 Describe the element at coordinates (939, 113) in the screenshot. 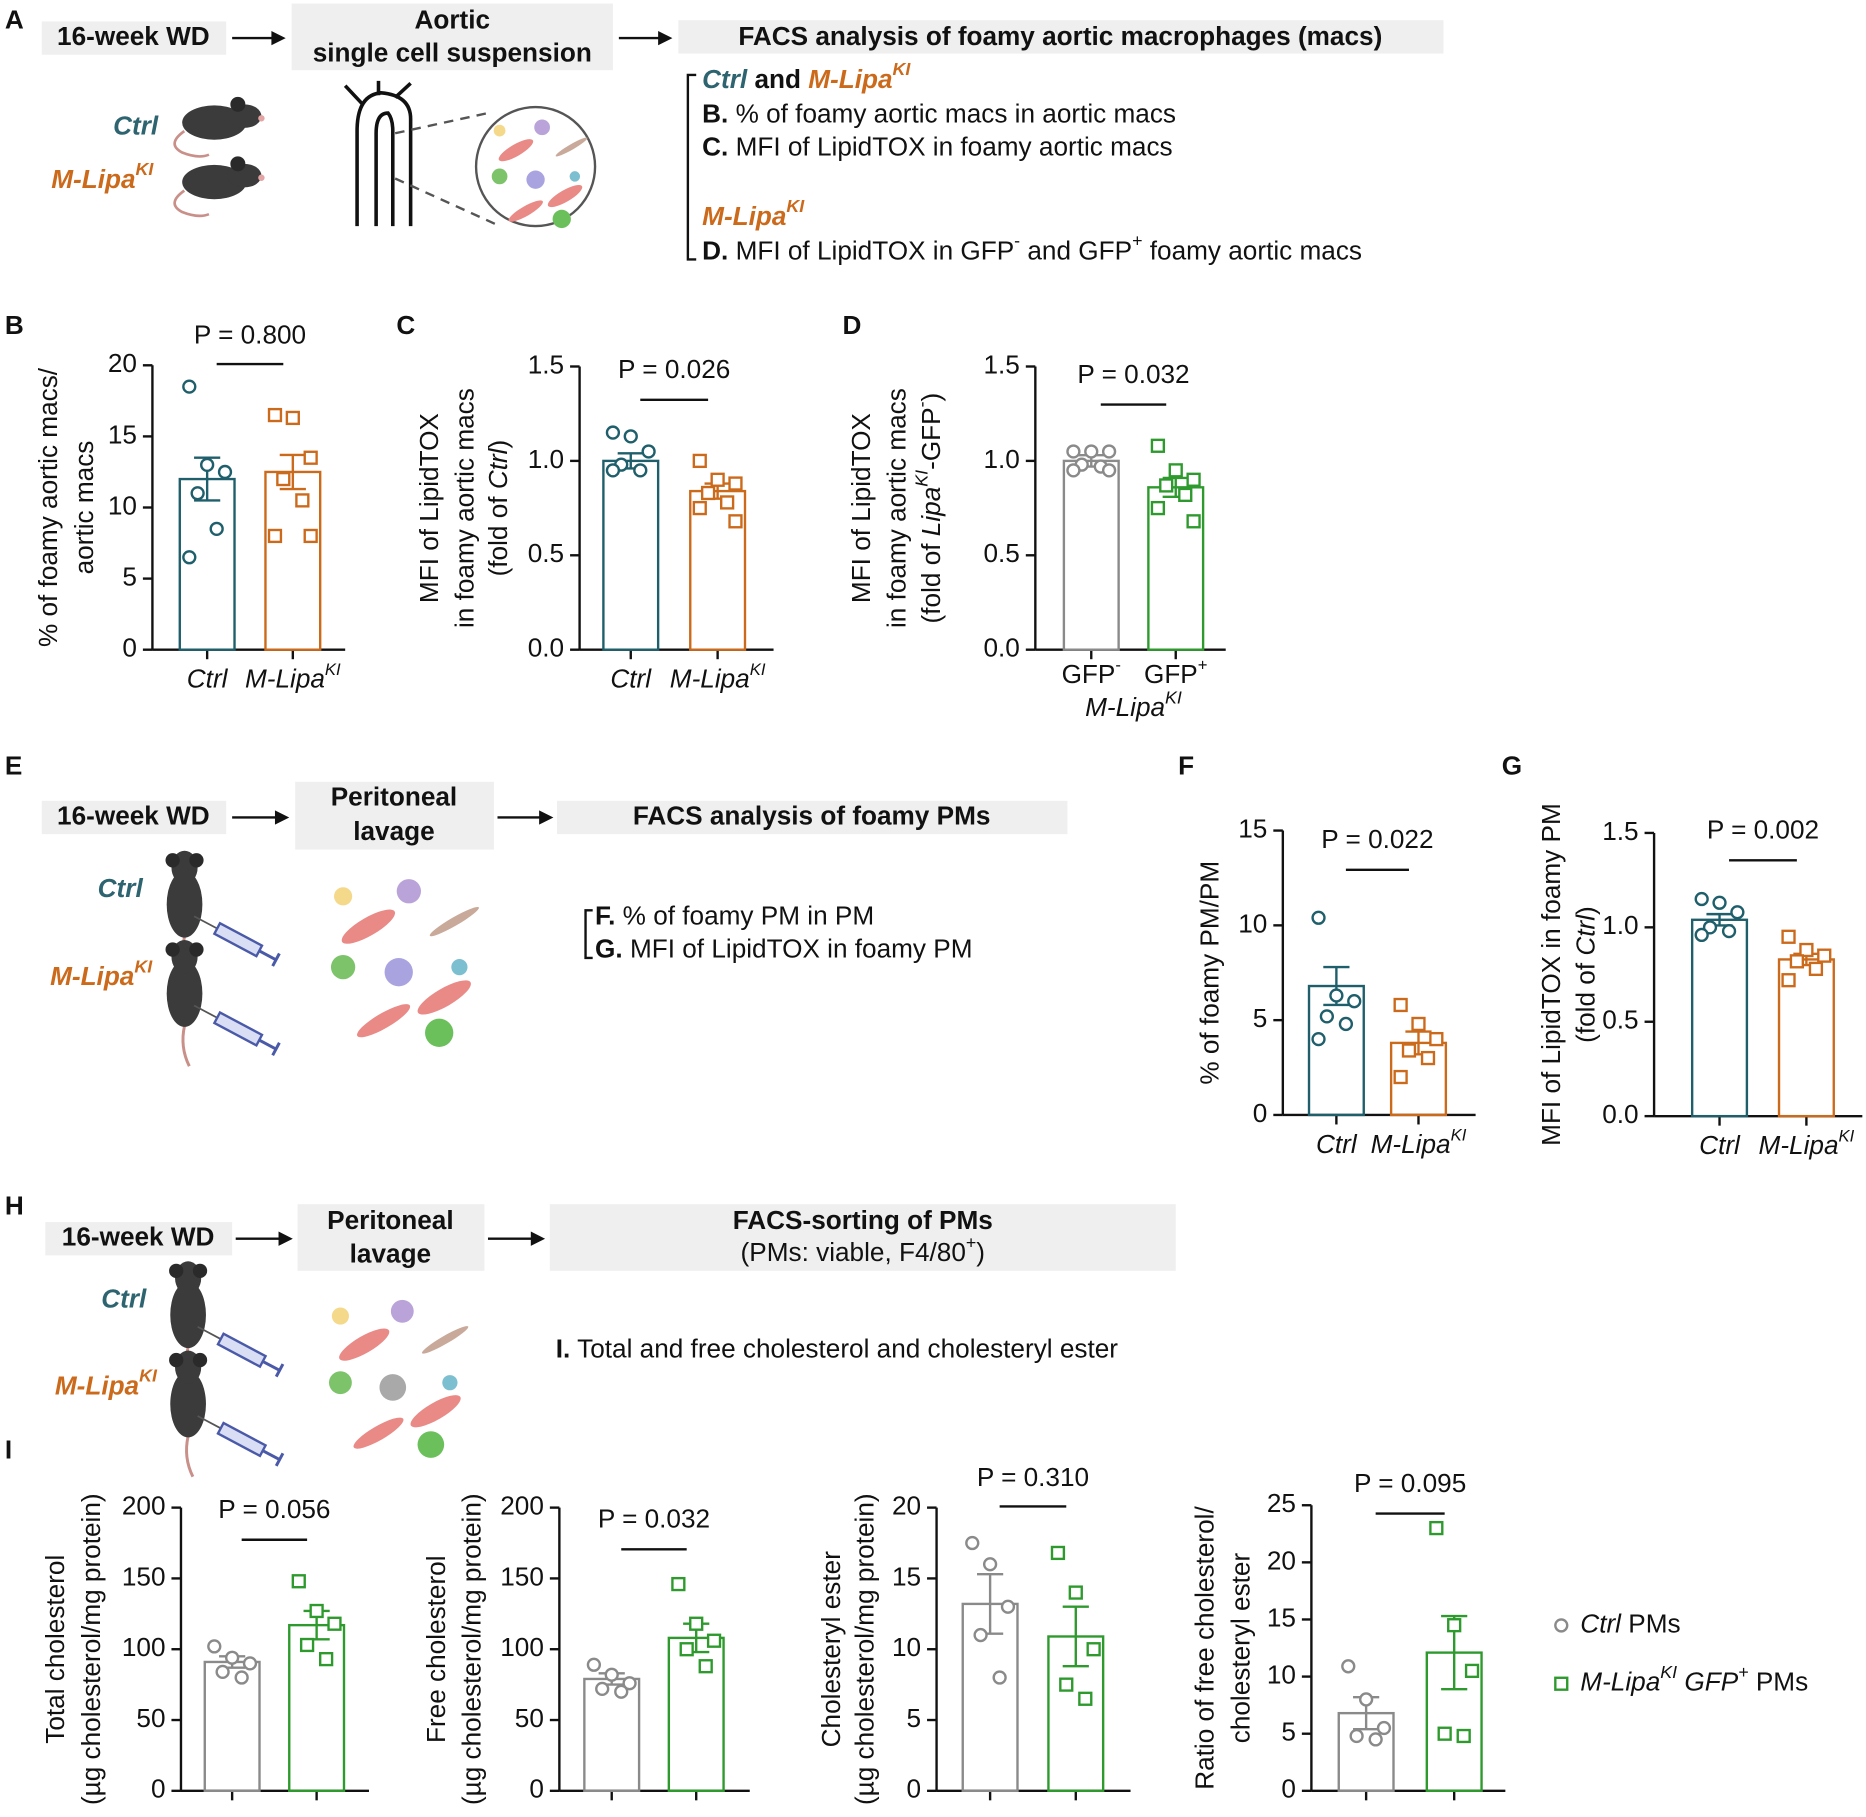

I see `note-line: B. % of foamy aortic macs in aortic macs` at that location.